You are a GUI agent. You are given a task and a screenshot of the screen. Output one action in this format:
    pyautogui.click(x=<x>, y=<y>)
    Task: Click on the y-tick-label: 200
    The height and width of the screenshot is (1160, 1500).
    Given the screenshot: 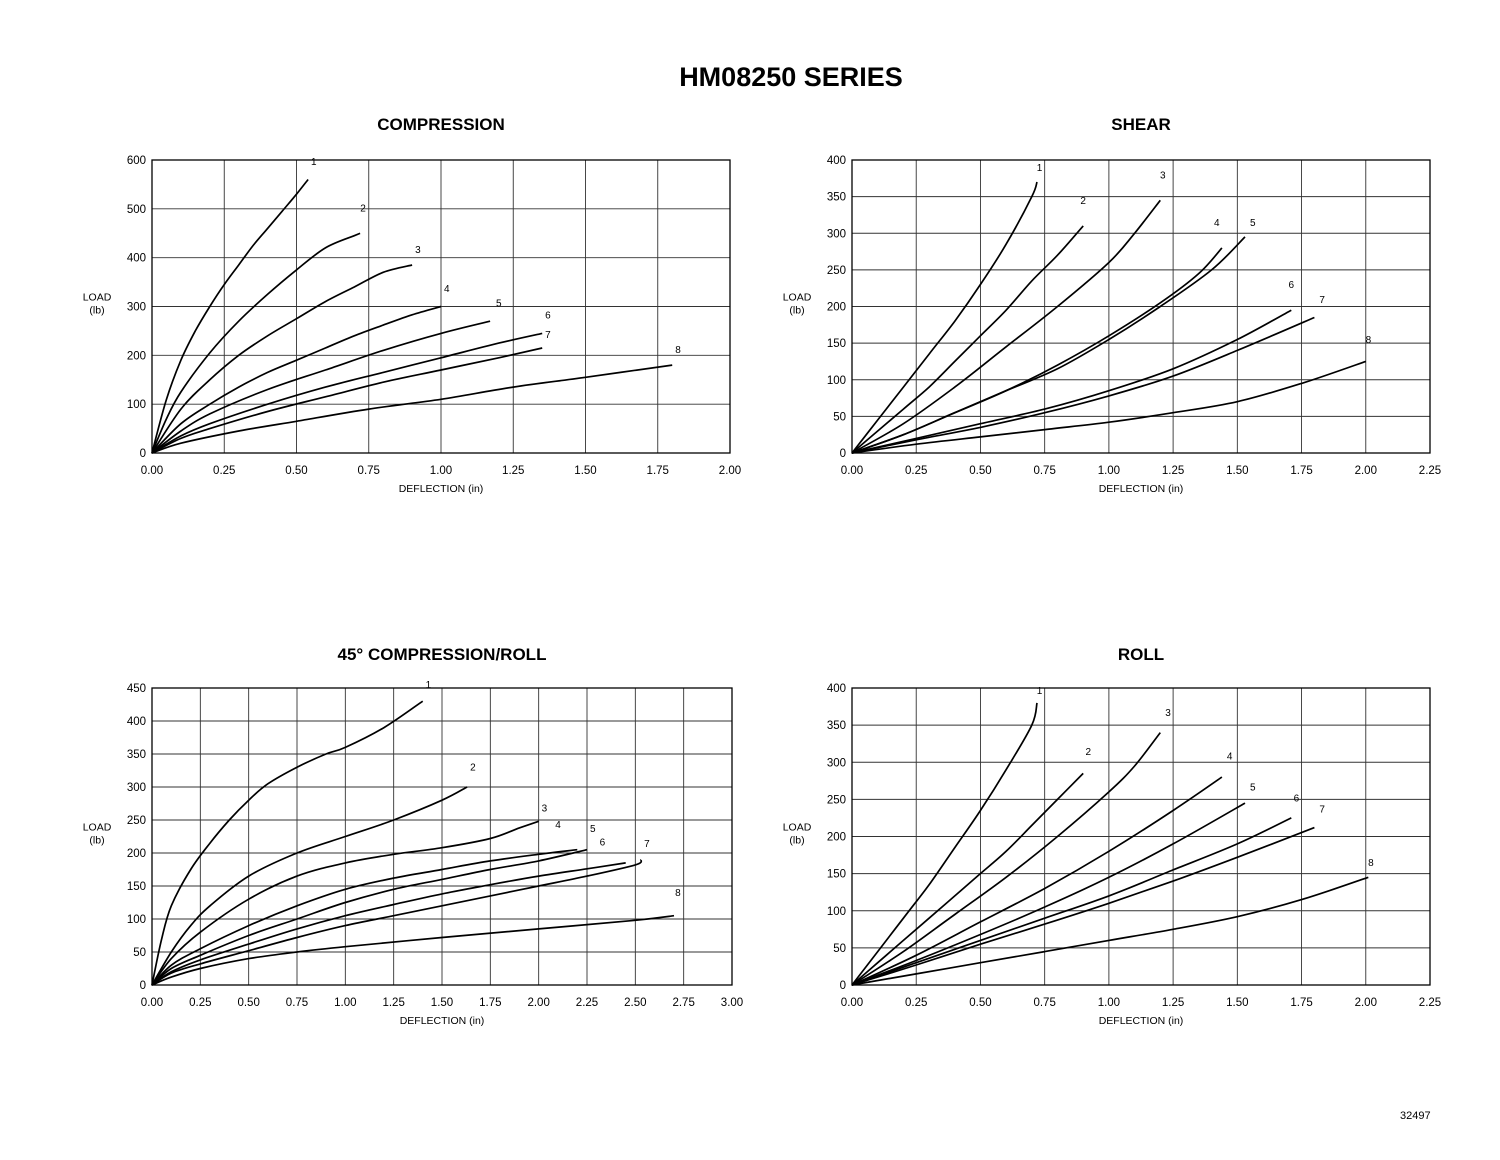 What is the action you would take?
    pyautogui.click(x=136, y=854)
    